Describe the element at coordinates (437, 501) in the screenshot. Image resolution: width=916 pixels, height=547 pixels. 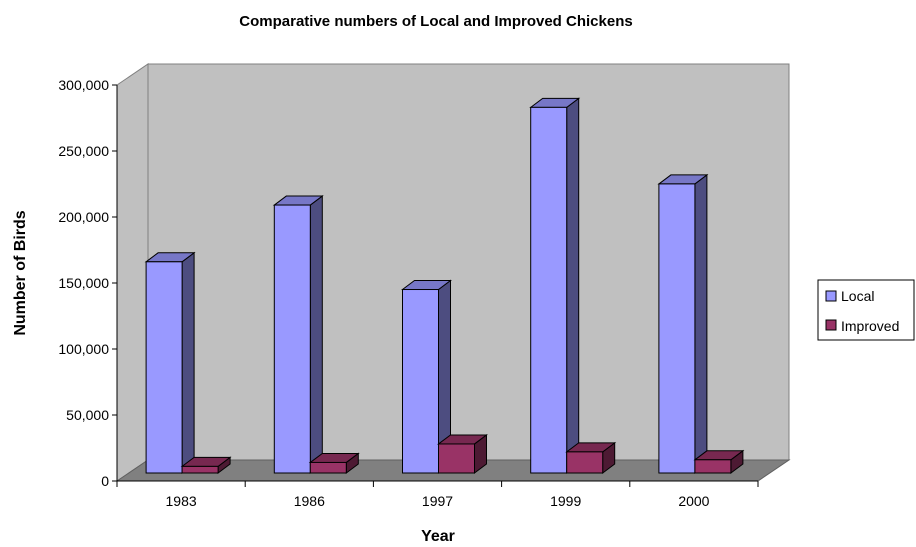
I see `x-tick-label: 1997` at that location.